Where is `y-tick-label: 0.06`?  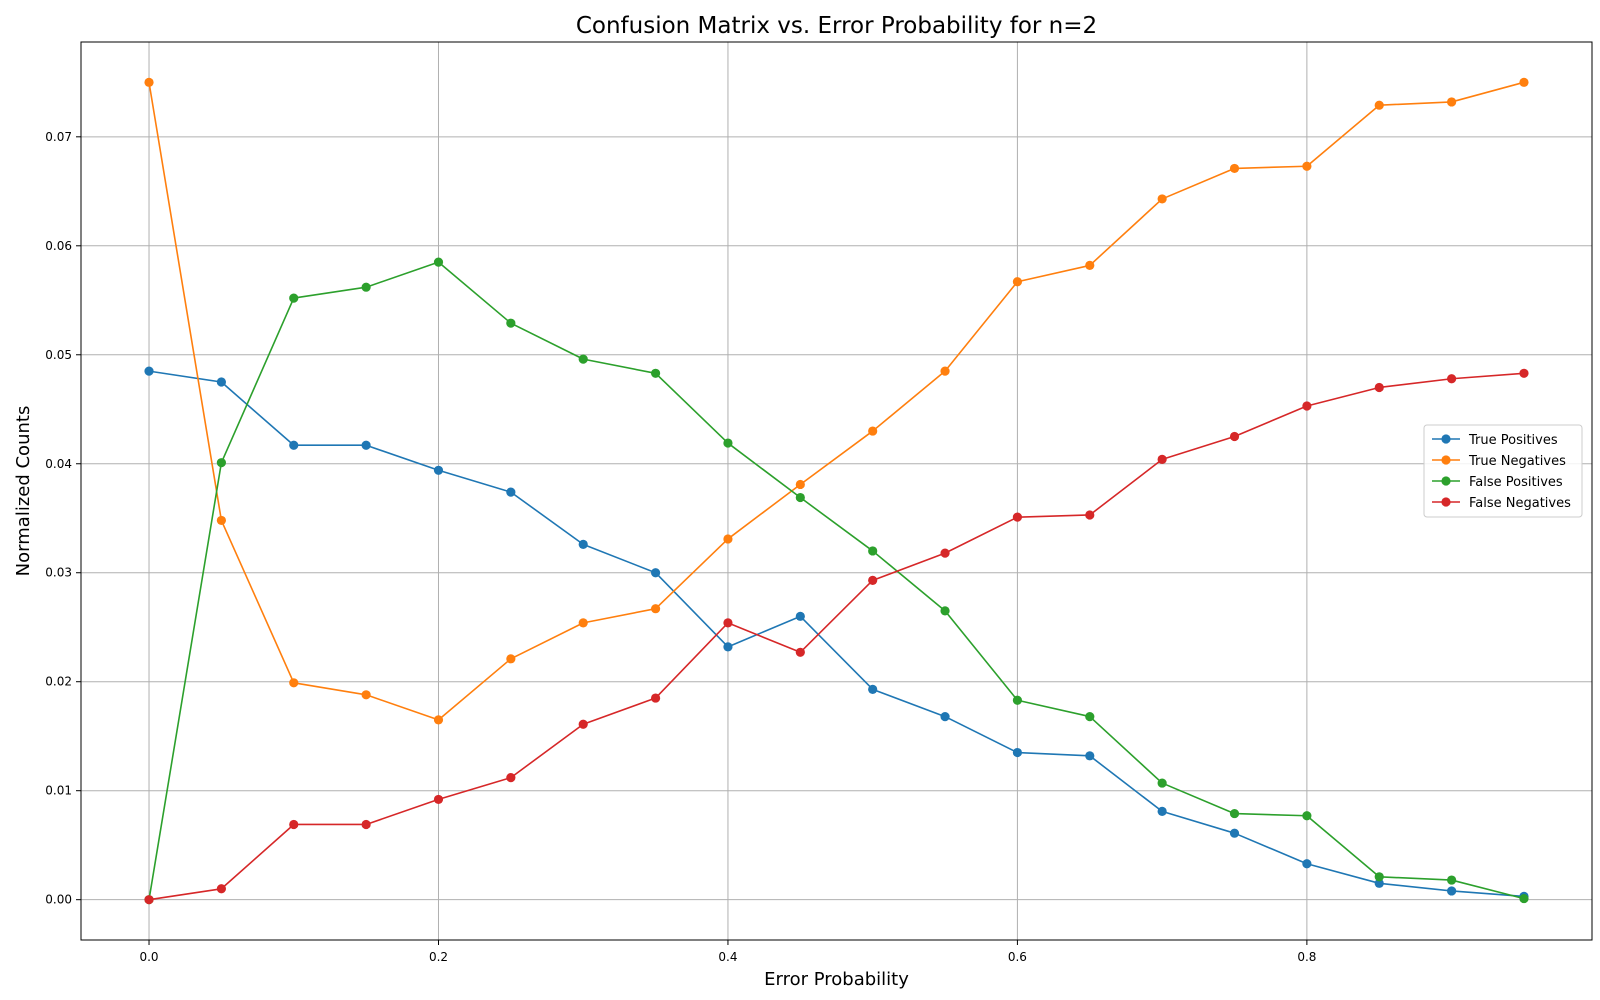 y-tick-label: 0.06 is located at coordinates (58, 246).